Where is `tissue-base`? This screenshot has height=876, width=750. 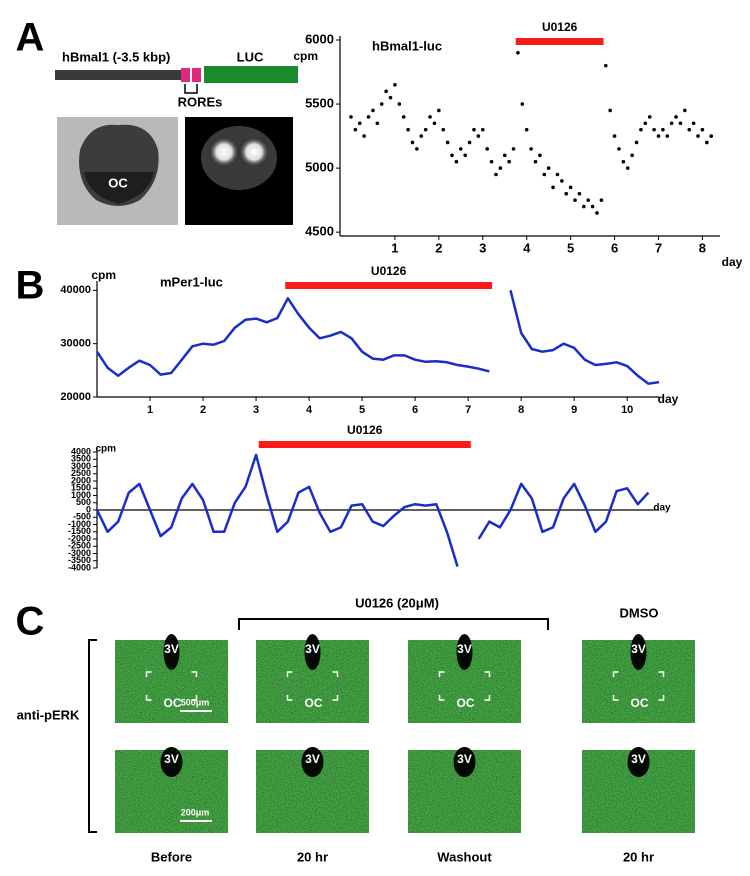
tissue-base is located at coordinates (119, 188).